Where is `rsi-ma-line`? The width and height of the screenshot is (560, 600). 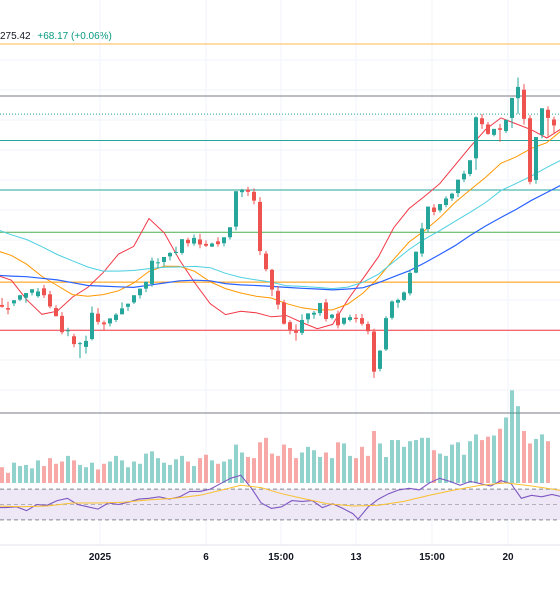 rsi-ma-line is located at coordinates (280, 495).